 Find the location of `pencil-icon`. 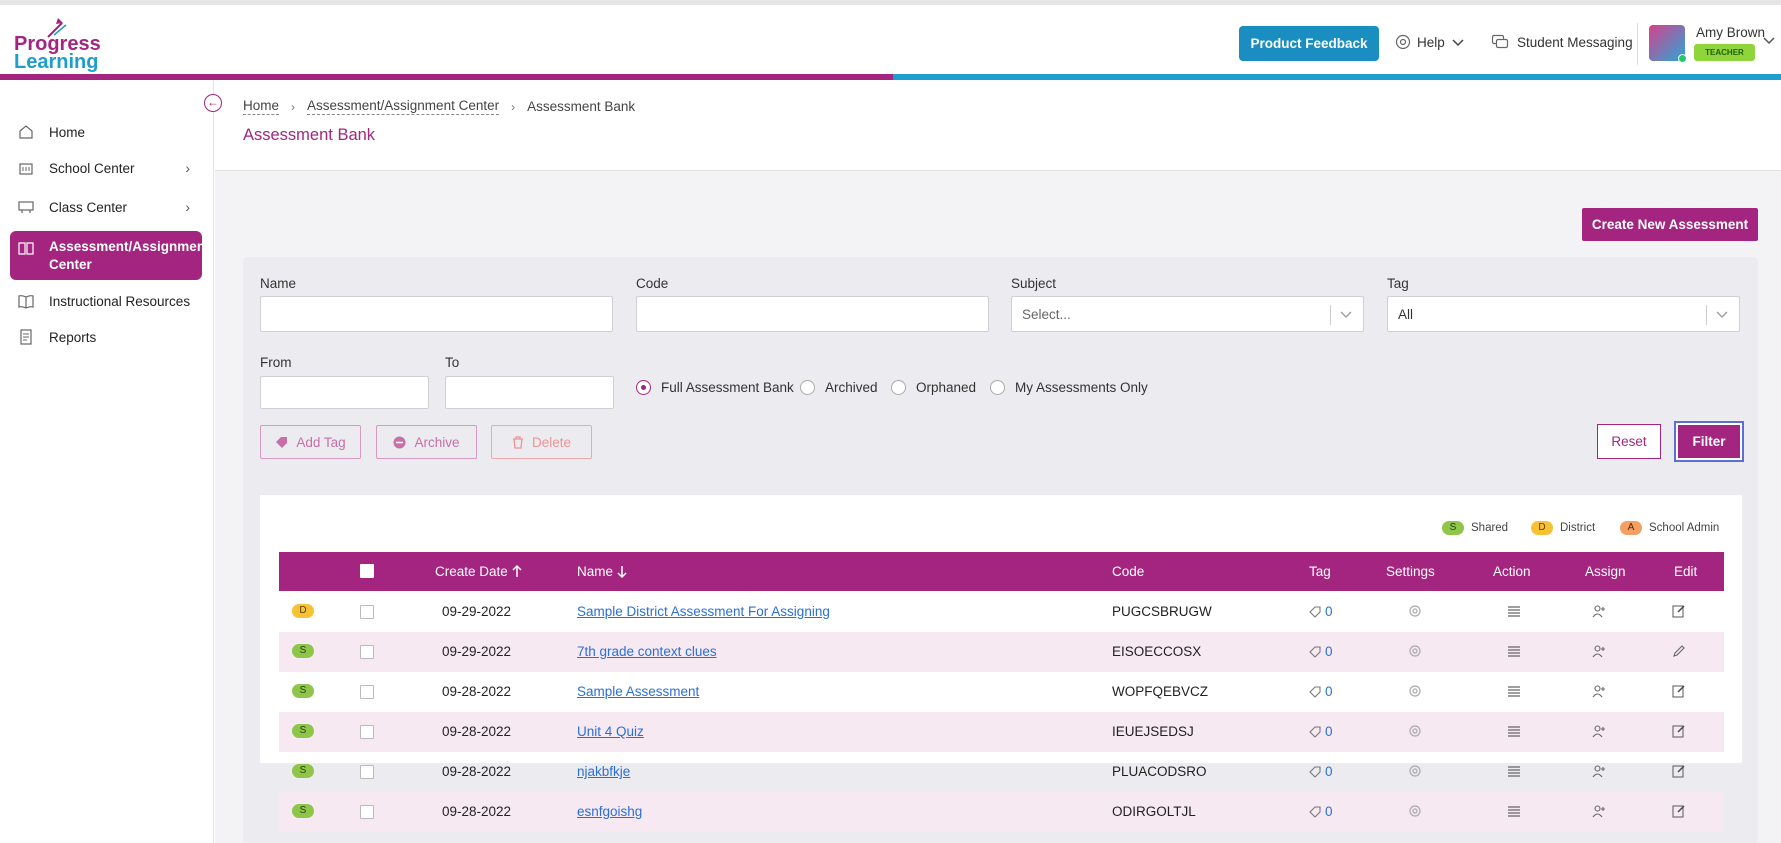

pencil-icon is located at coordinates (1679, 651).